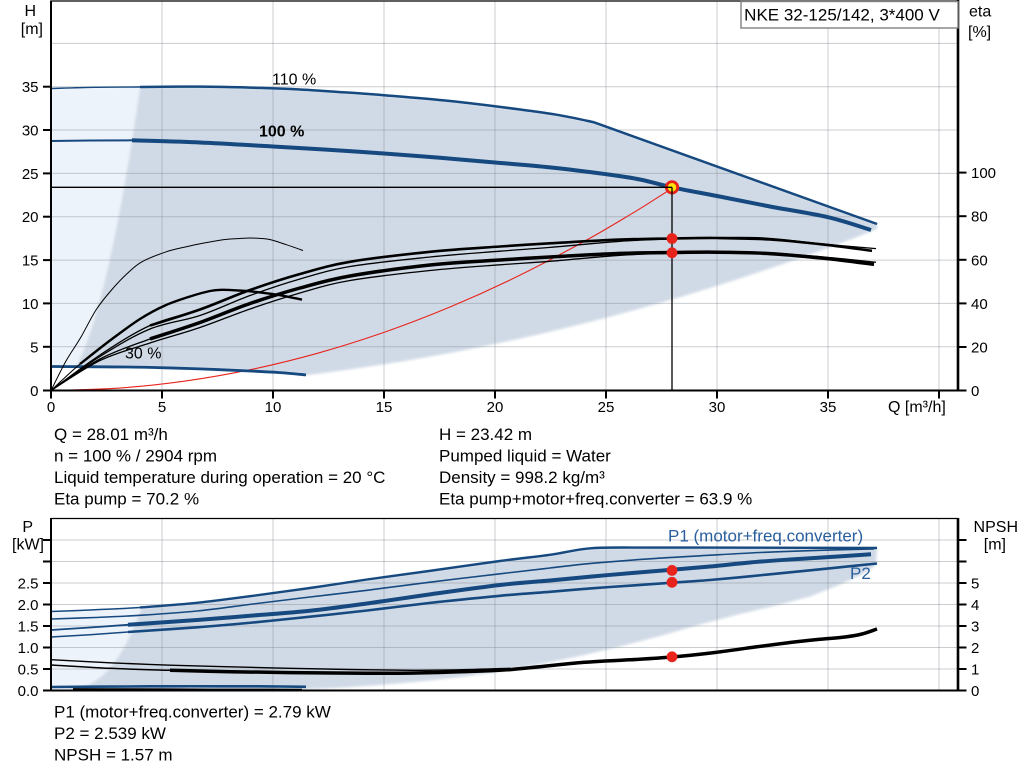 The image size is (1024, 781). I want to click on svg-text: Q [m³/h], so click(917, 407).